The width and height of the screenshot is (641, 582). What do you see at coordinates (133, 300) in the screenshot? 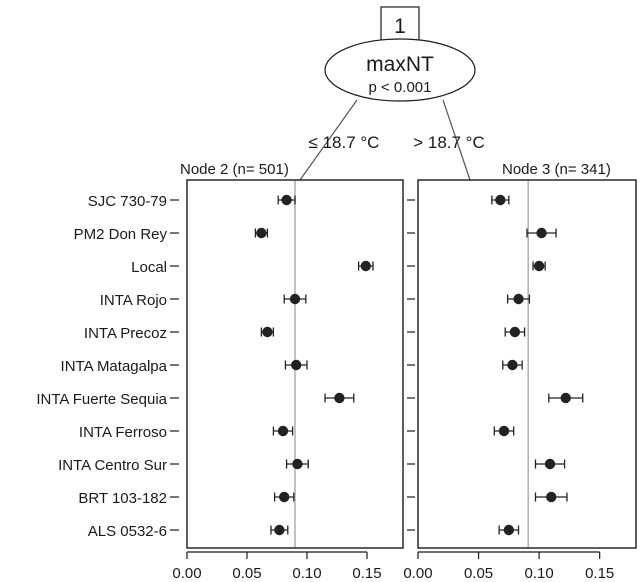
I see `category-label: INTA Rojo` at bounding box center [133, 300].